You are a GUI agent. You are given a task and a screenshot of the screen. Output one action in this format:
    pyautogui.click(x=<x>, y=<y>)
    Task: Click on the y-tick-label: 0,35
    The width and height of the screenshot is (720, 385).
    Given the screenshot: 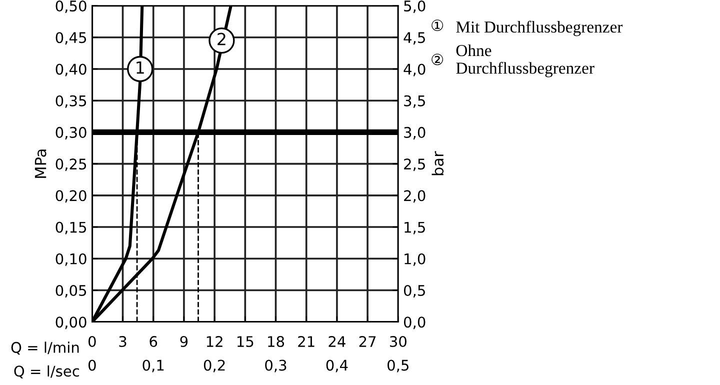 What is the action you would take?
    pyautogui.click(x=71, y=101)
    